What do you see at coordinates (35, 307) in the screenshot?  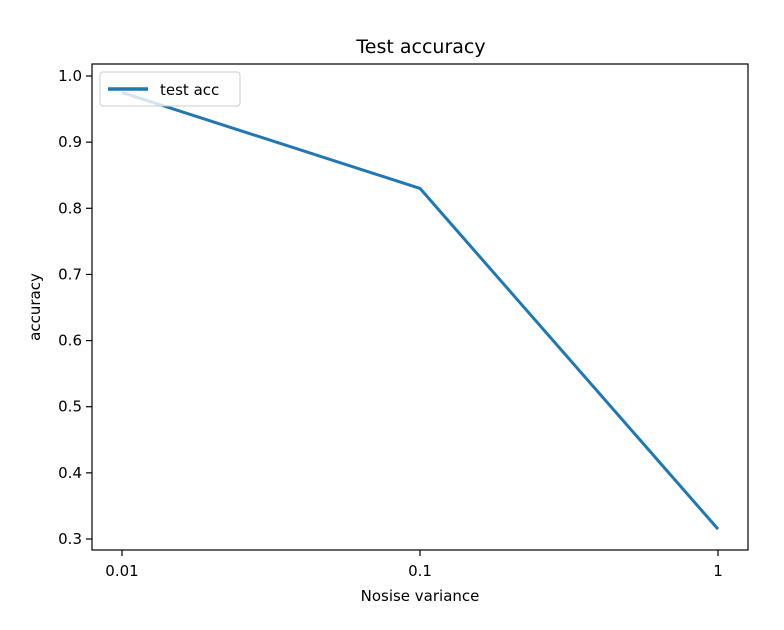 I see `y-axis-label: accuracy` at bounding box center [35, 307].